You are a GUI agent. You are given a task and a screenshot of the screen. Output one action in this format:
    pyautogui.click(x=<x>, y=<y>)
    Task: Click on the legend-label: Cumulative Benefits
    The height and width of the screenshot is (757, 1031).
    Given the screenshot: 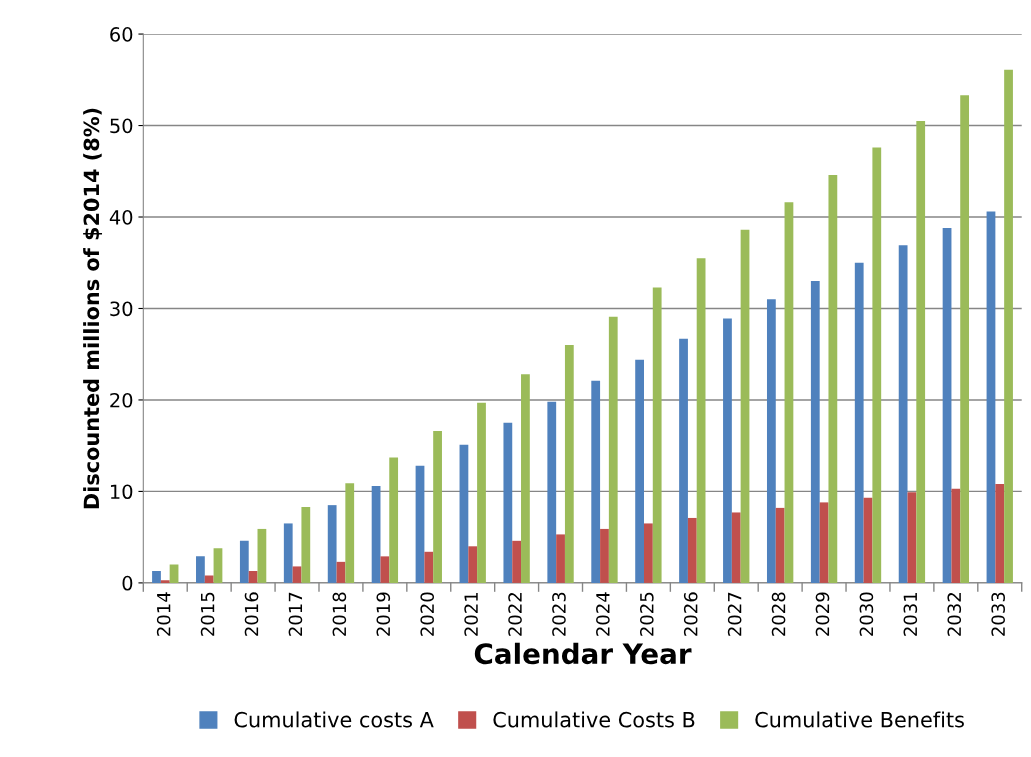 What is the action you would take?
    pyautogui.click(x=859, y=719)
    